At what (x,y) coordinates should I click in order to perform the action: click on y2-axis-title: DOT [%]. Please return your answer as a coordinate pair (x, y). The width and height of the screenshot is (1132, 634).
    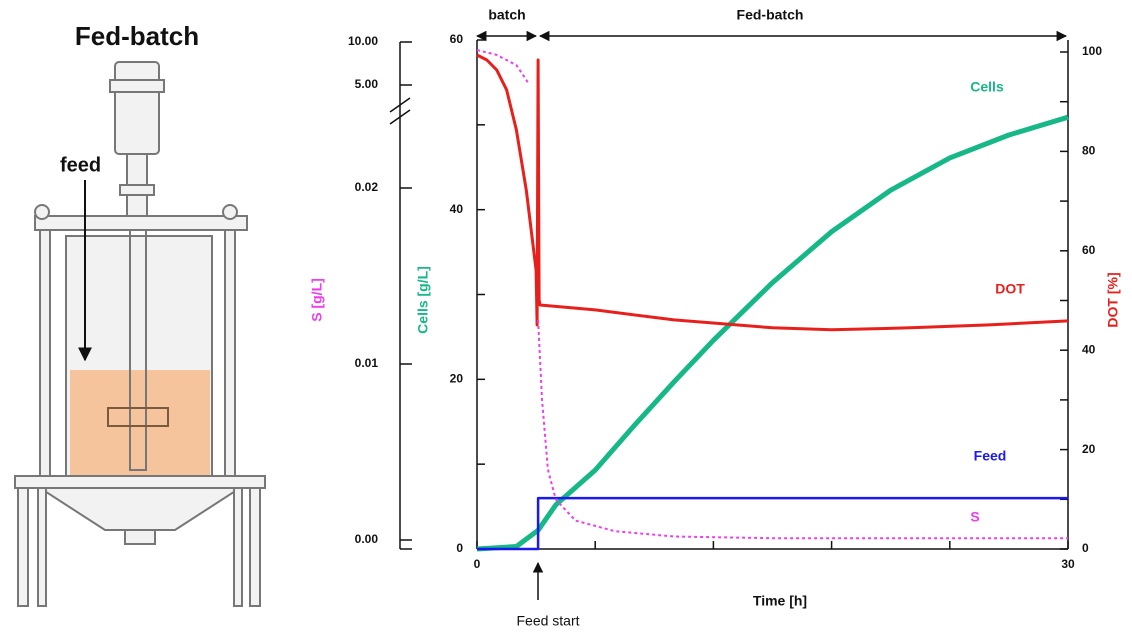
    Looking at the image, I should click on (1113, 299).